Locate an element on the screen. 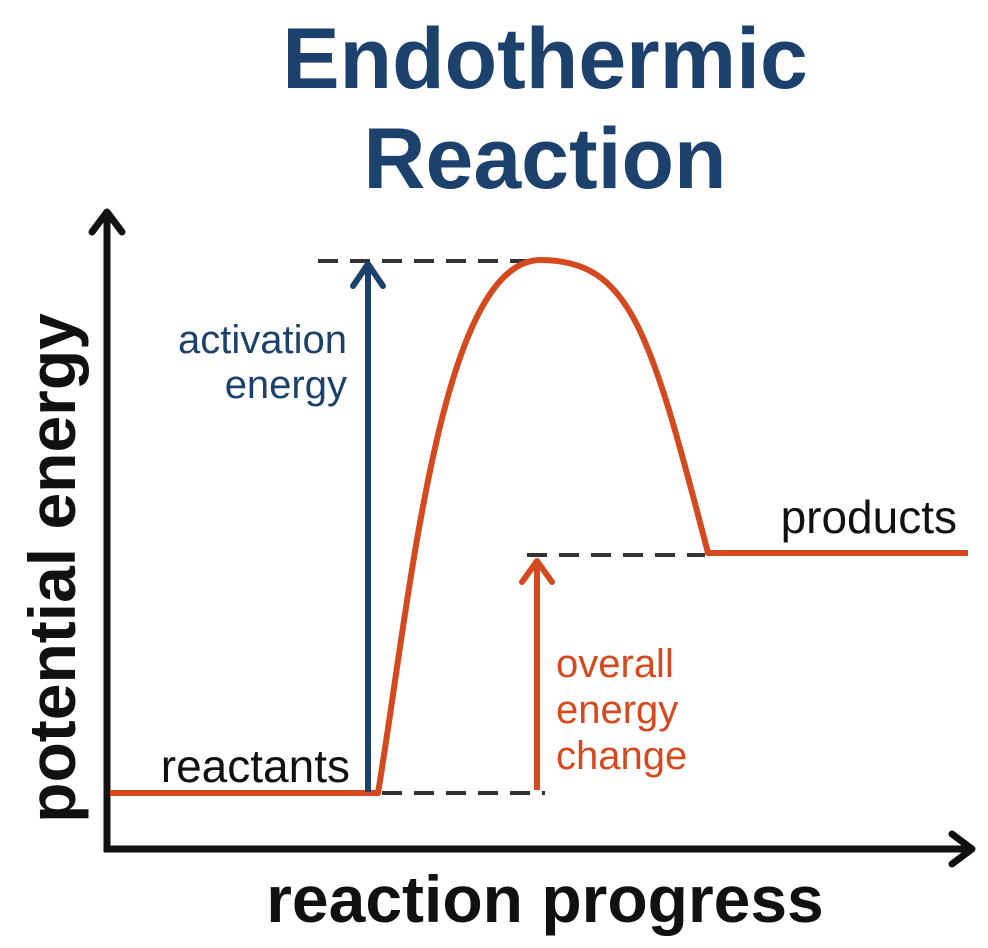 The height and width of the screenshot is (948, 988). products-label: products is located at coordinates (869, 517).